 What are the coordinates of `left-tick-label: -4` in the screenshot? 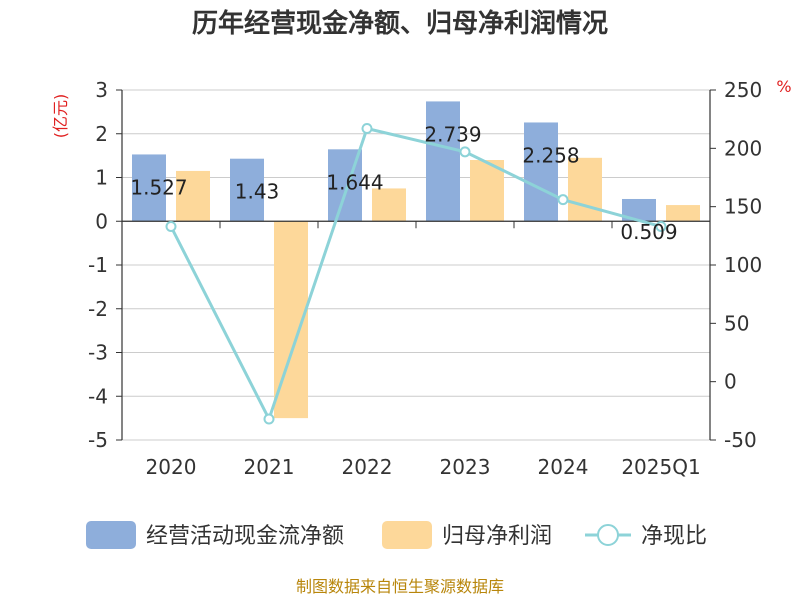 It's located at (98, 396).